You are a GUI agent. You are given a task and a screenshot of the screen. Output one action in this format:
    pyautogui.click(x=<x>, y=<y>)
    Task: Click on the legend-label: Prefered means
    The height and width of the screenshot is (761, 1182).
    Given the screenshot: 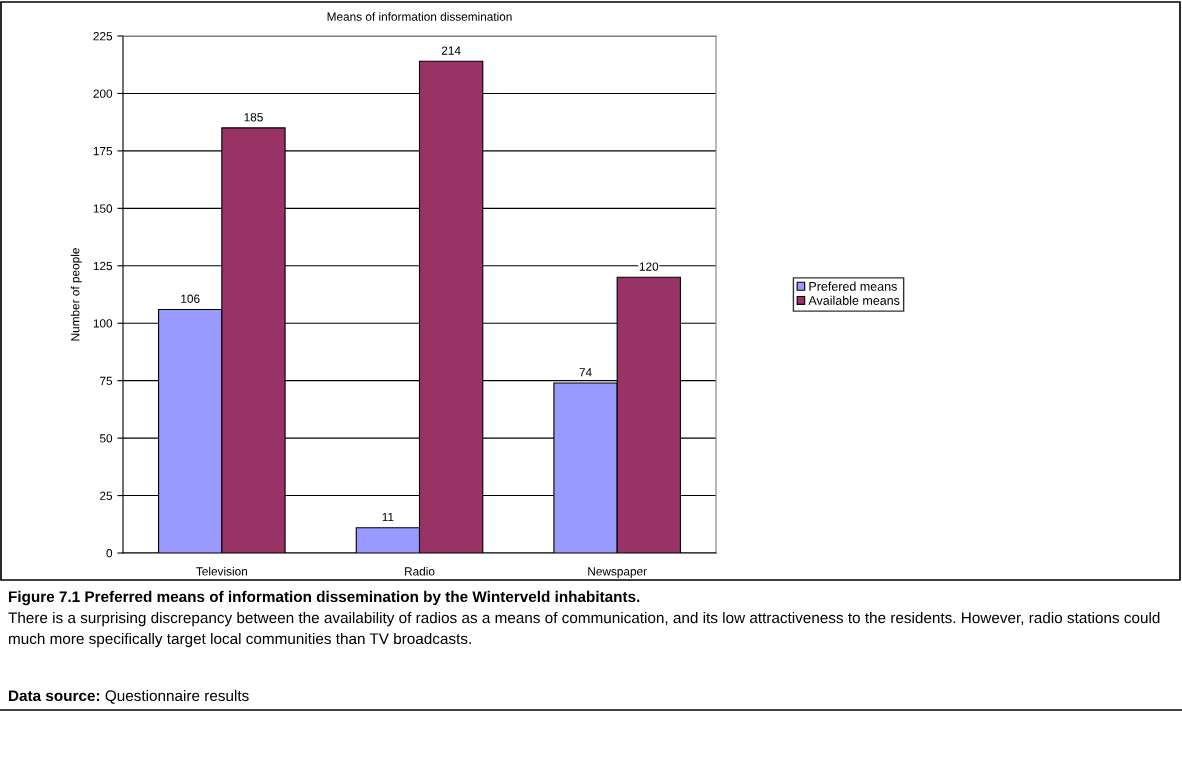 What is the action you would take?
    pyautogui.click(x=853, y=286)
    